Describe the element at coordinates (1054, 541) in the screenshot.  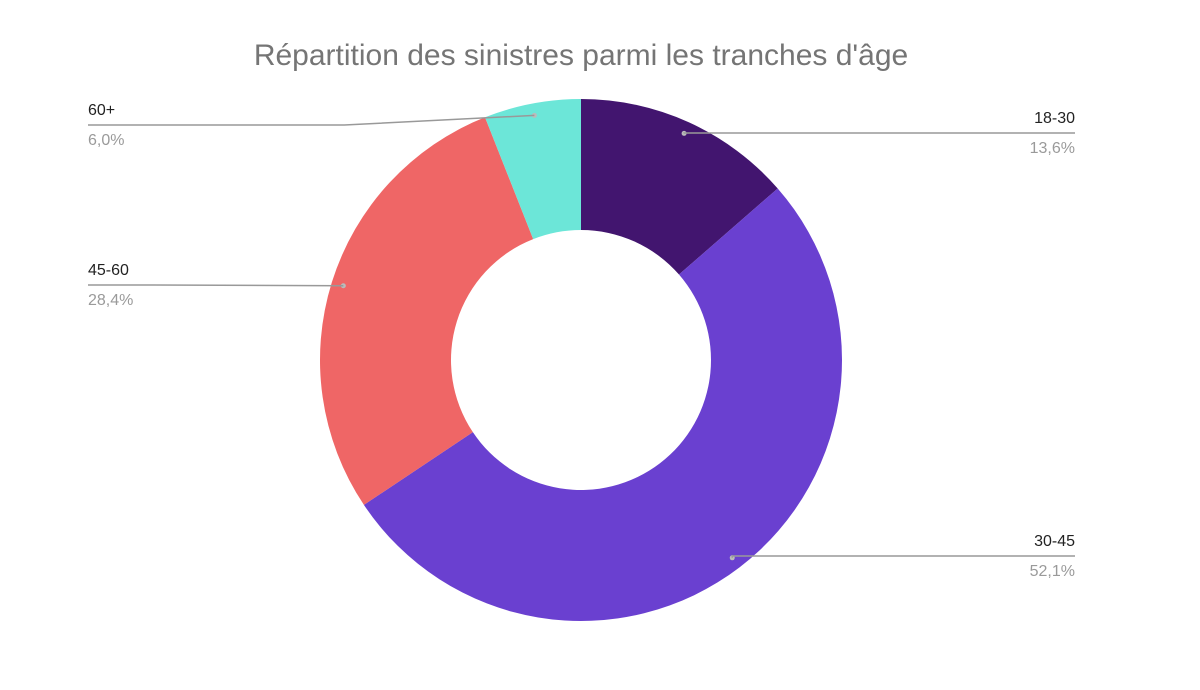
I see `slice-label: 30-45` at that location.